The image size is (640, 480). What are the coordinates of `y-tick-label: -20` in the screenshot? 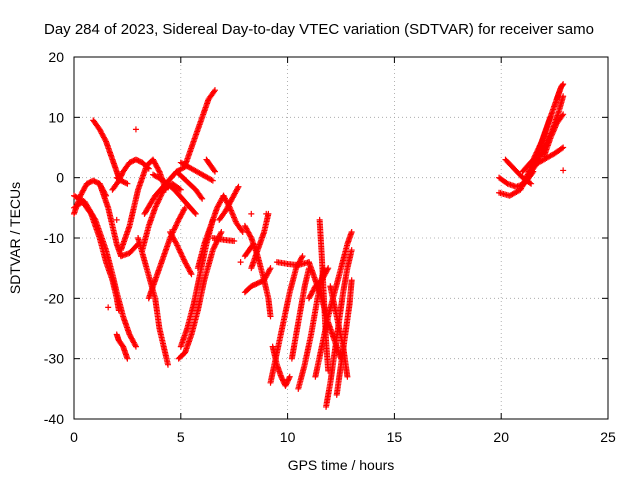 It's located at (54, 298).